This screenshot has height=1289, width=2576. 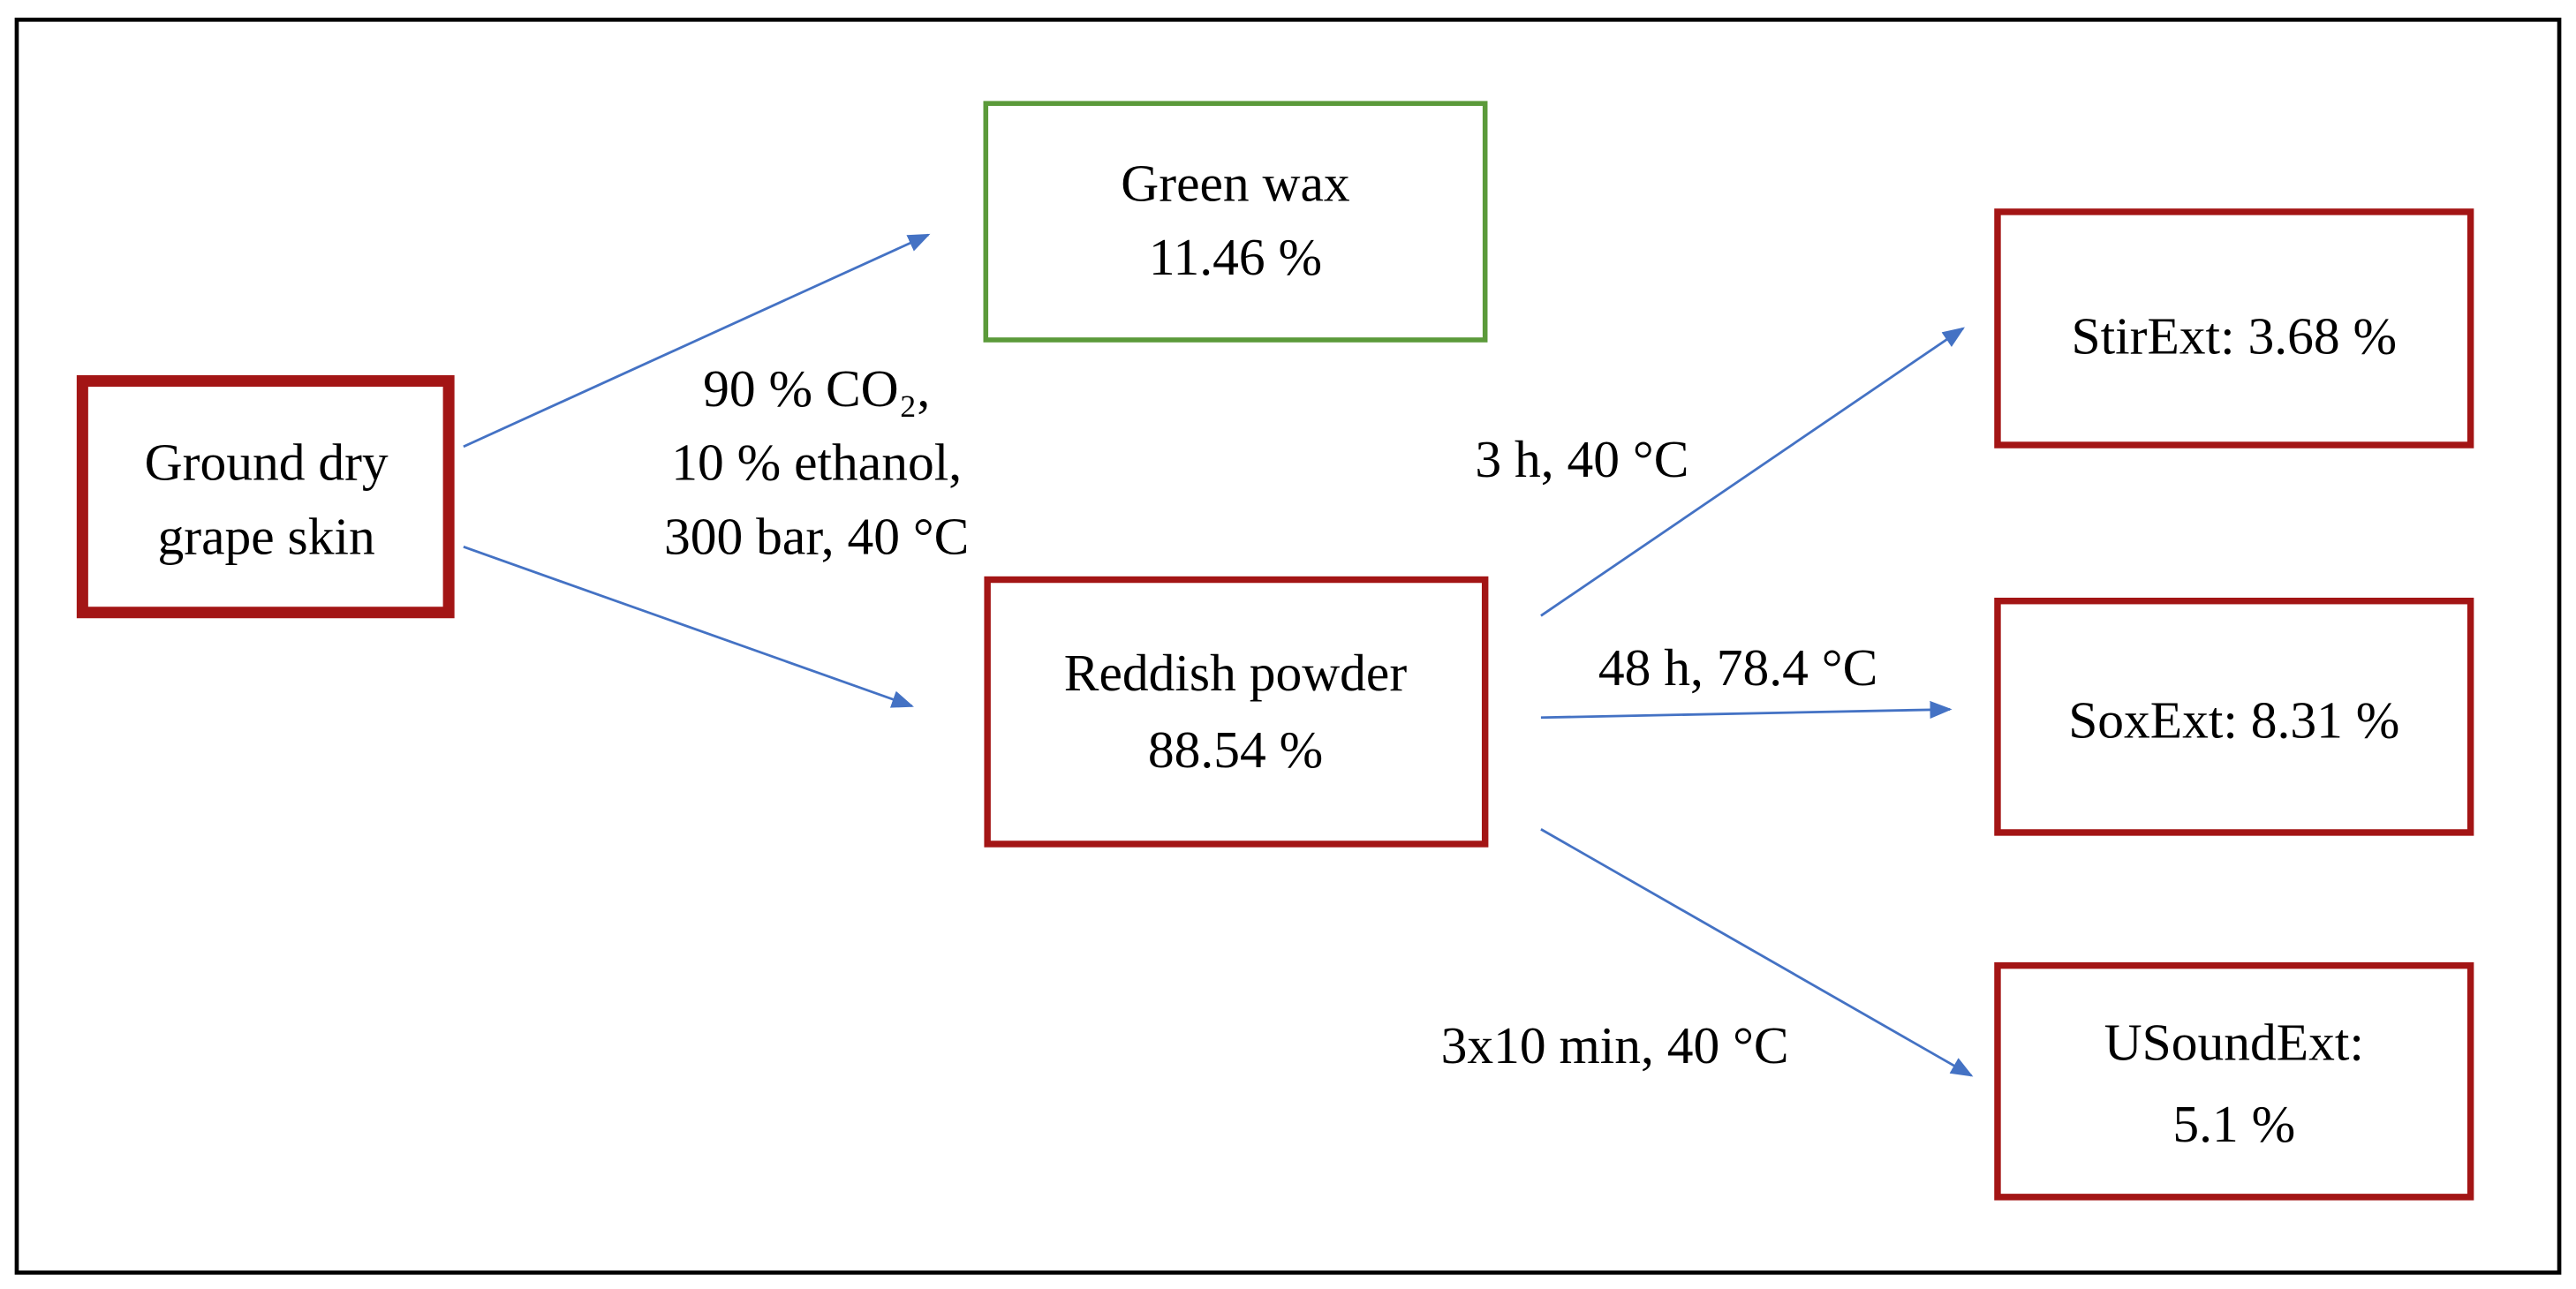 I want to click on node-label: StirExt: 3.68 %, so click(x=2234, y=336).